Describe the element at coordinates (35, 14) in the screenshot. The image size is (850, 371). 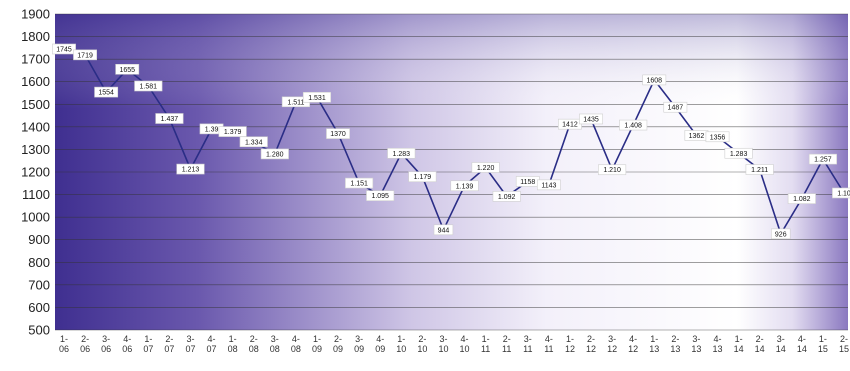
I see `y-tick-label: 1900` at that location.